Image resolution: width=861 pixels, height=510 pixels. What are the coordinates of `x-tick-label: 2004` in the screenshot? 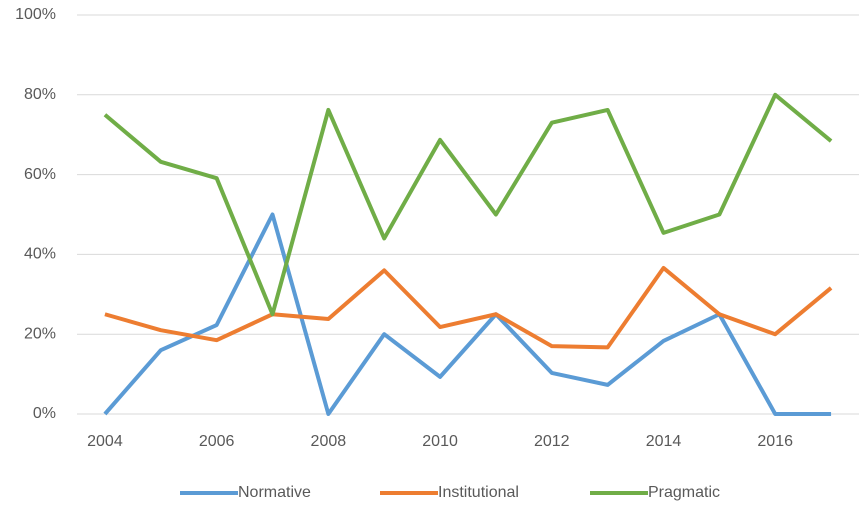 It's located at (105, 441).